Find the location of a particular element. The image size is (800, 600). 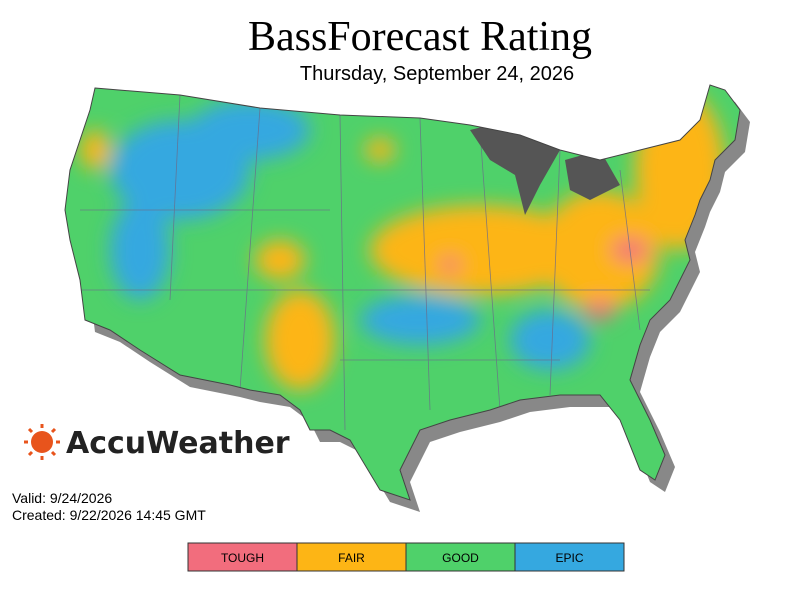

legend-label: GOOD is located at coordinates (460, 558).